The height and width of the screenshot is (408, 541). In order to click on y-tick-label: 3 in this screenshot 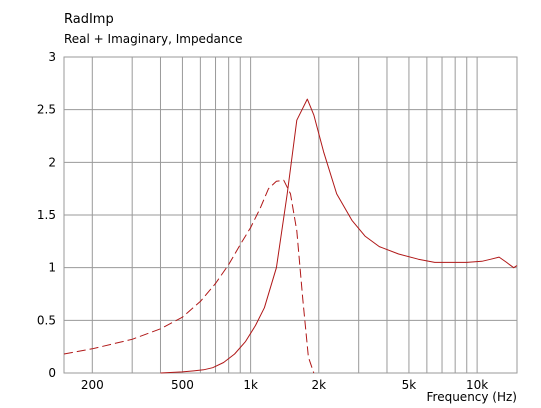, I will do `click(52, 57)`.